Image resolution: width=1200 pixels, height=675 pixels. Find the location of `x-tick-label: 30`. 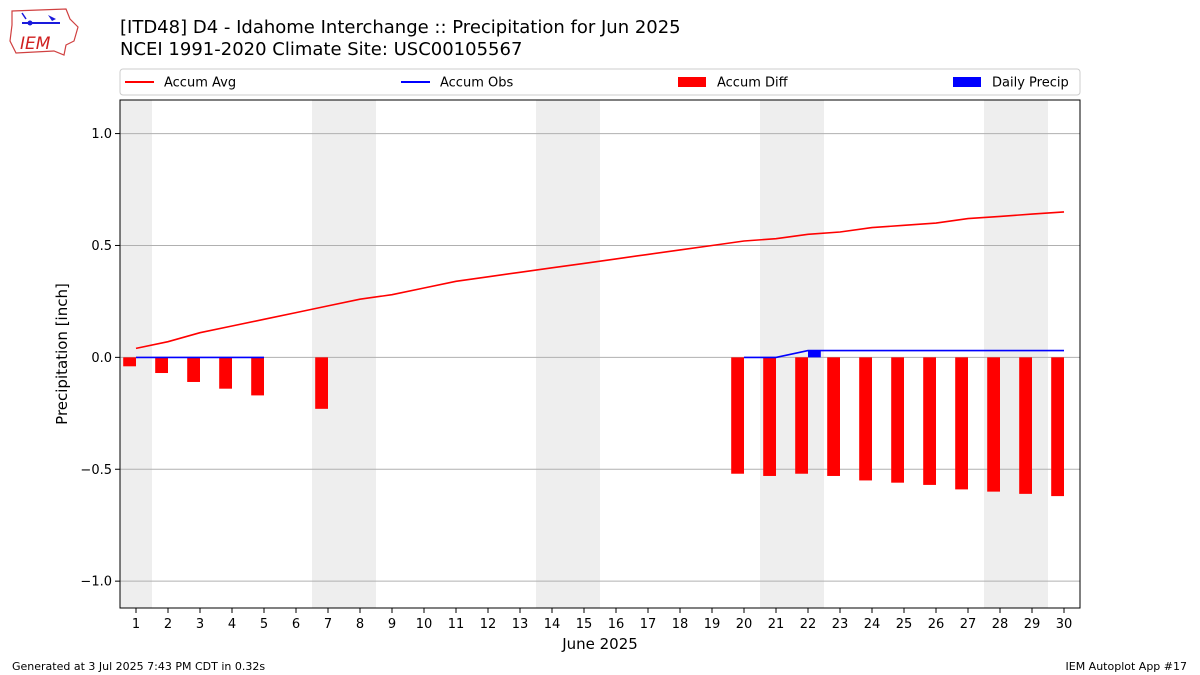

x-tick-label: 30 is located at coordinates (1064, 624).